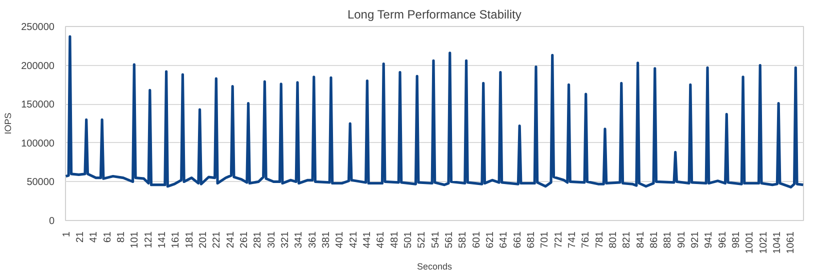 Image resolution: width=823 pixels, height=274 pixels. Describe the element at coordinates (572, 239) in the screenshot. I see `x-tick-label: 741` at that location.